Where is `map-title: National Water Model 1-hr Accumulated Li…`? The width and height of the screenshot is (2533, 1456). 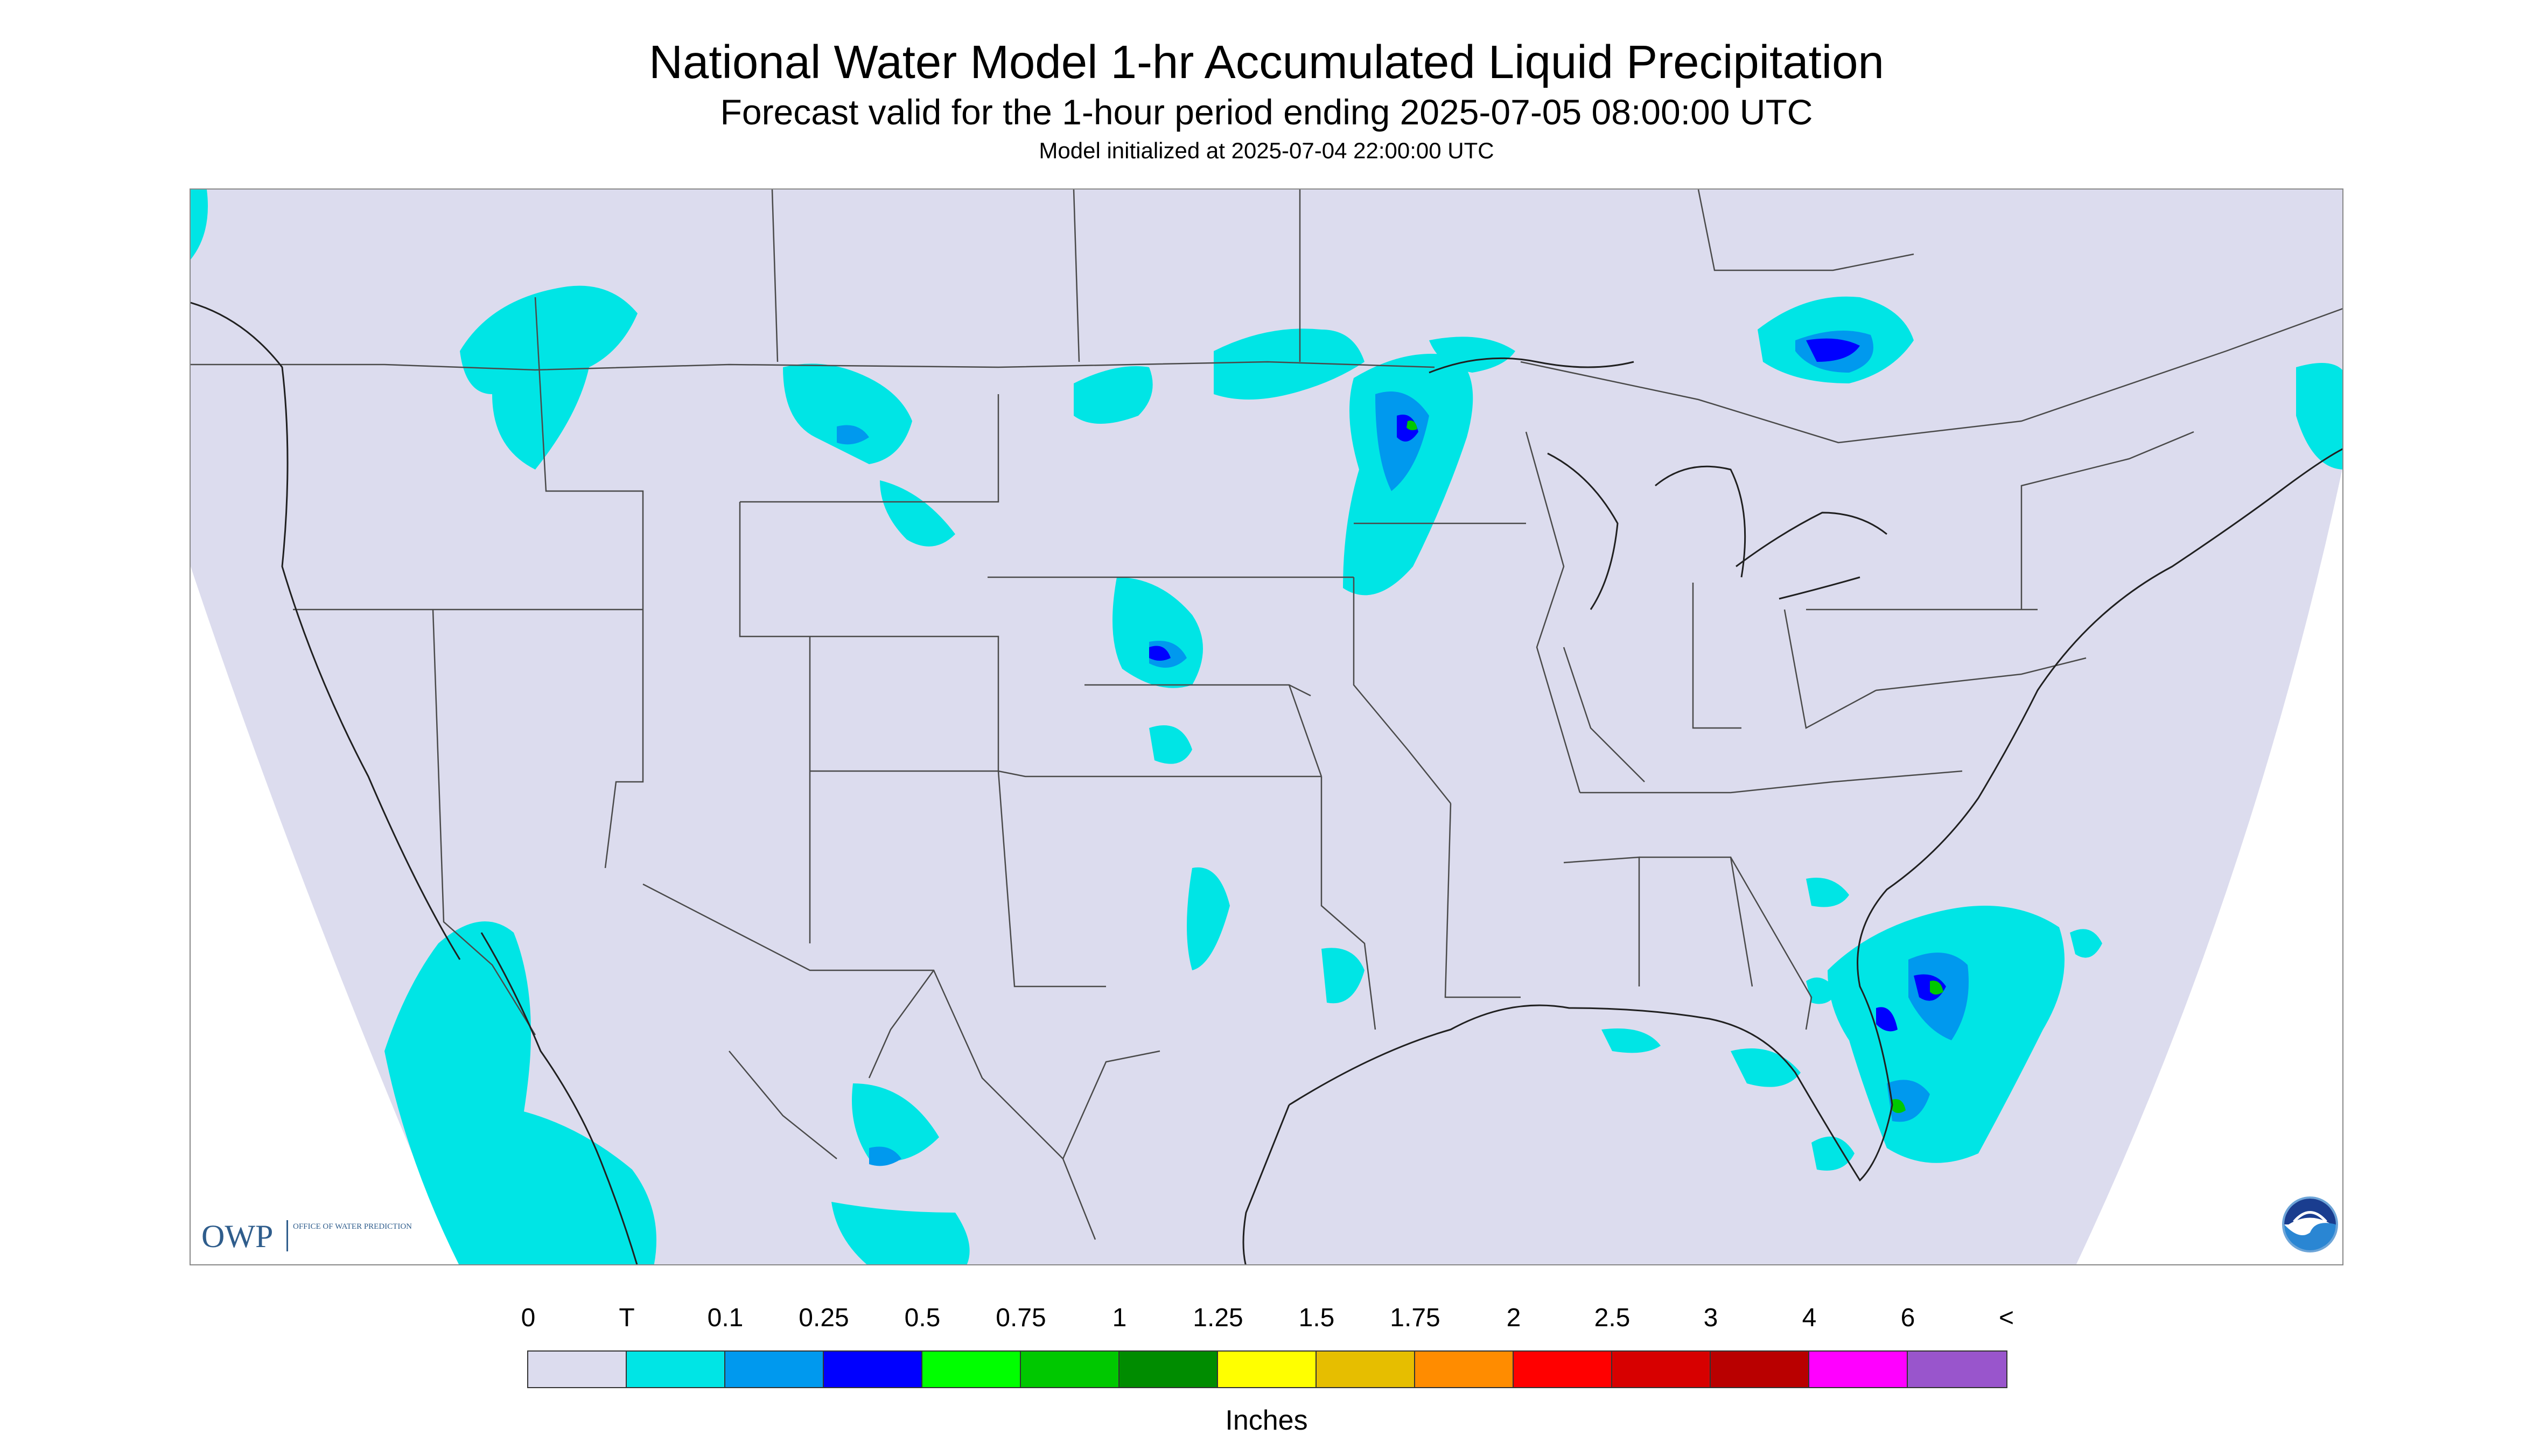 map-title: National Water Model 1-hr Accumulated Li… is located at coordinates (1266, 62).